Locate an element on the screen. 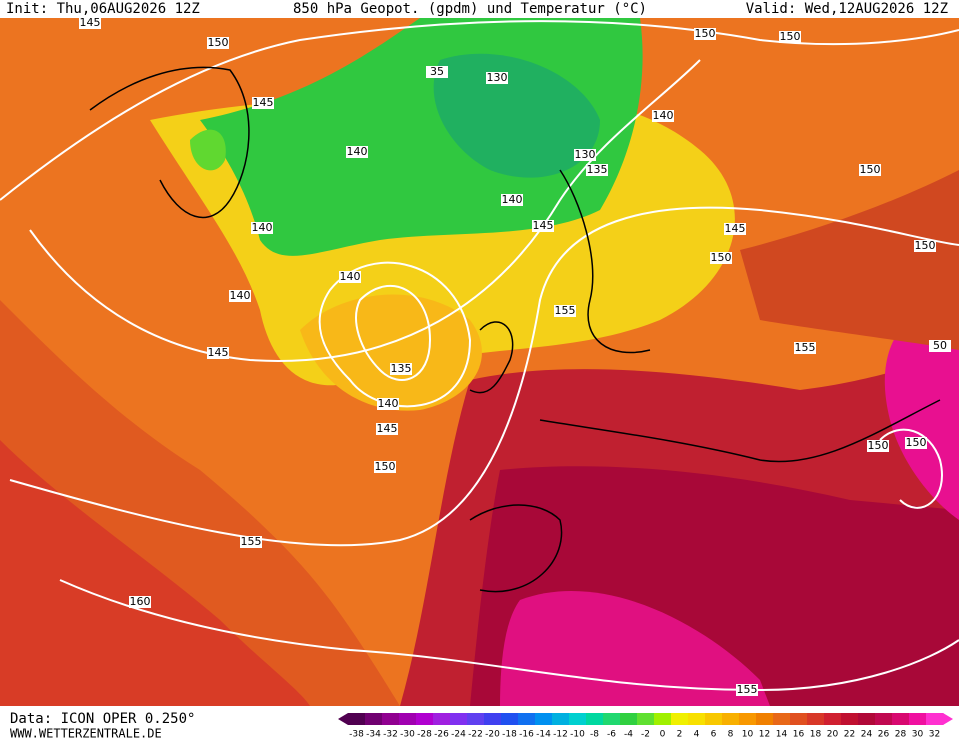 The width and height of the screenshot is (959, 741). colorbar-label: -22 is located at coordinates (475, 735).